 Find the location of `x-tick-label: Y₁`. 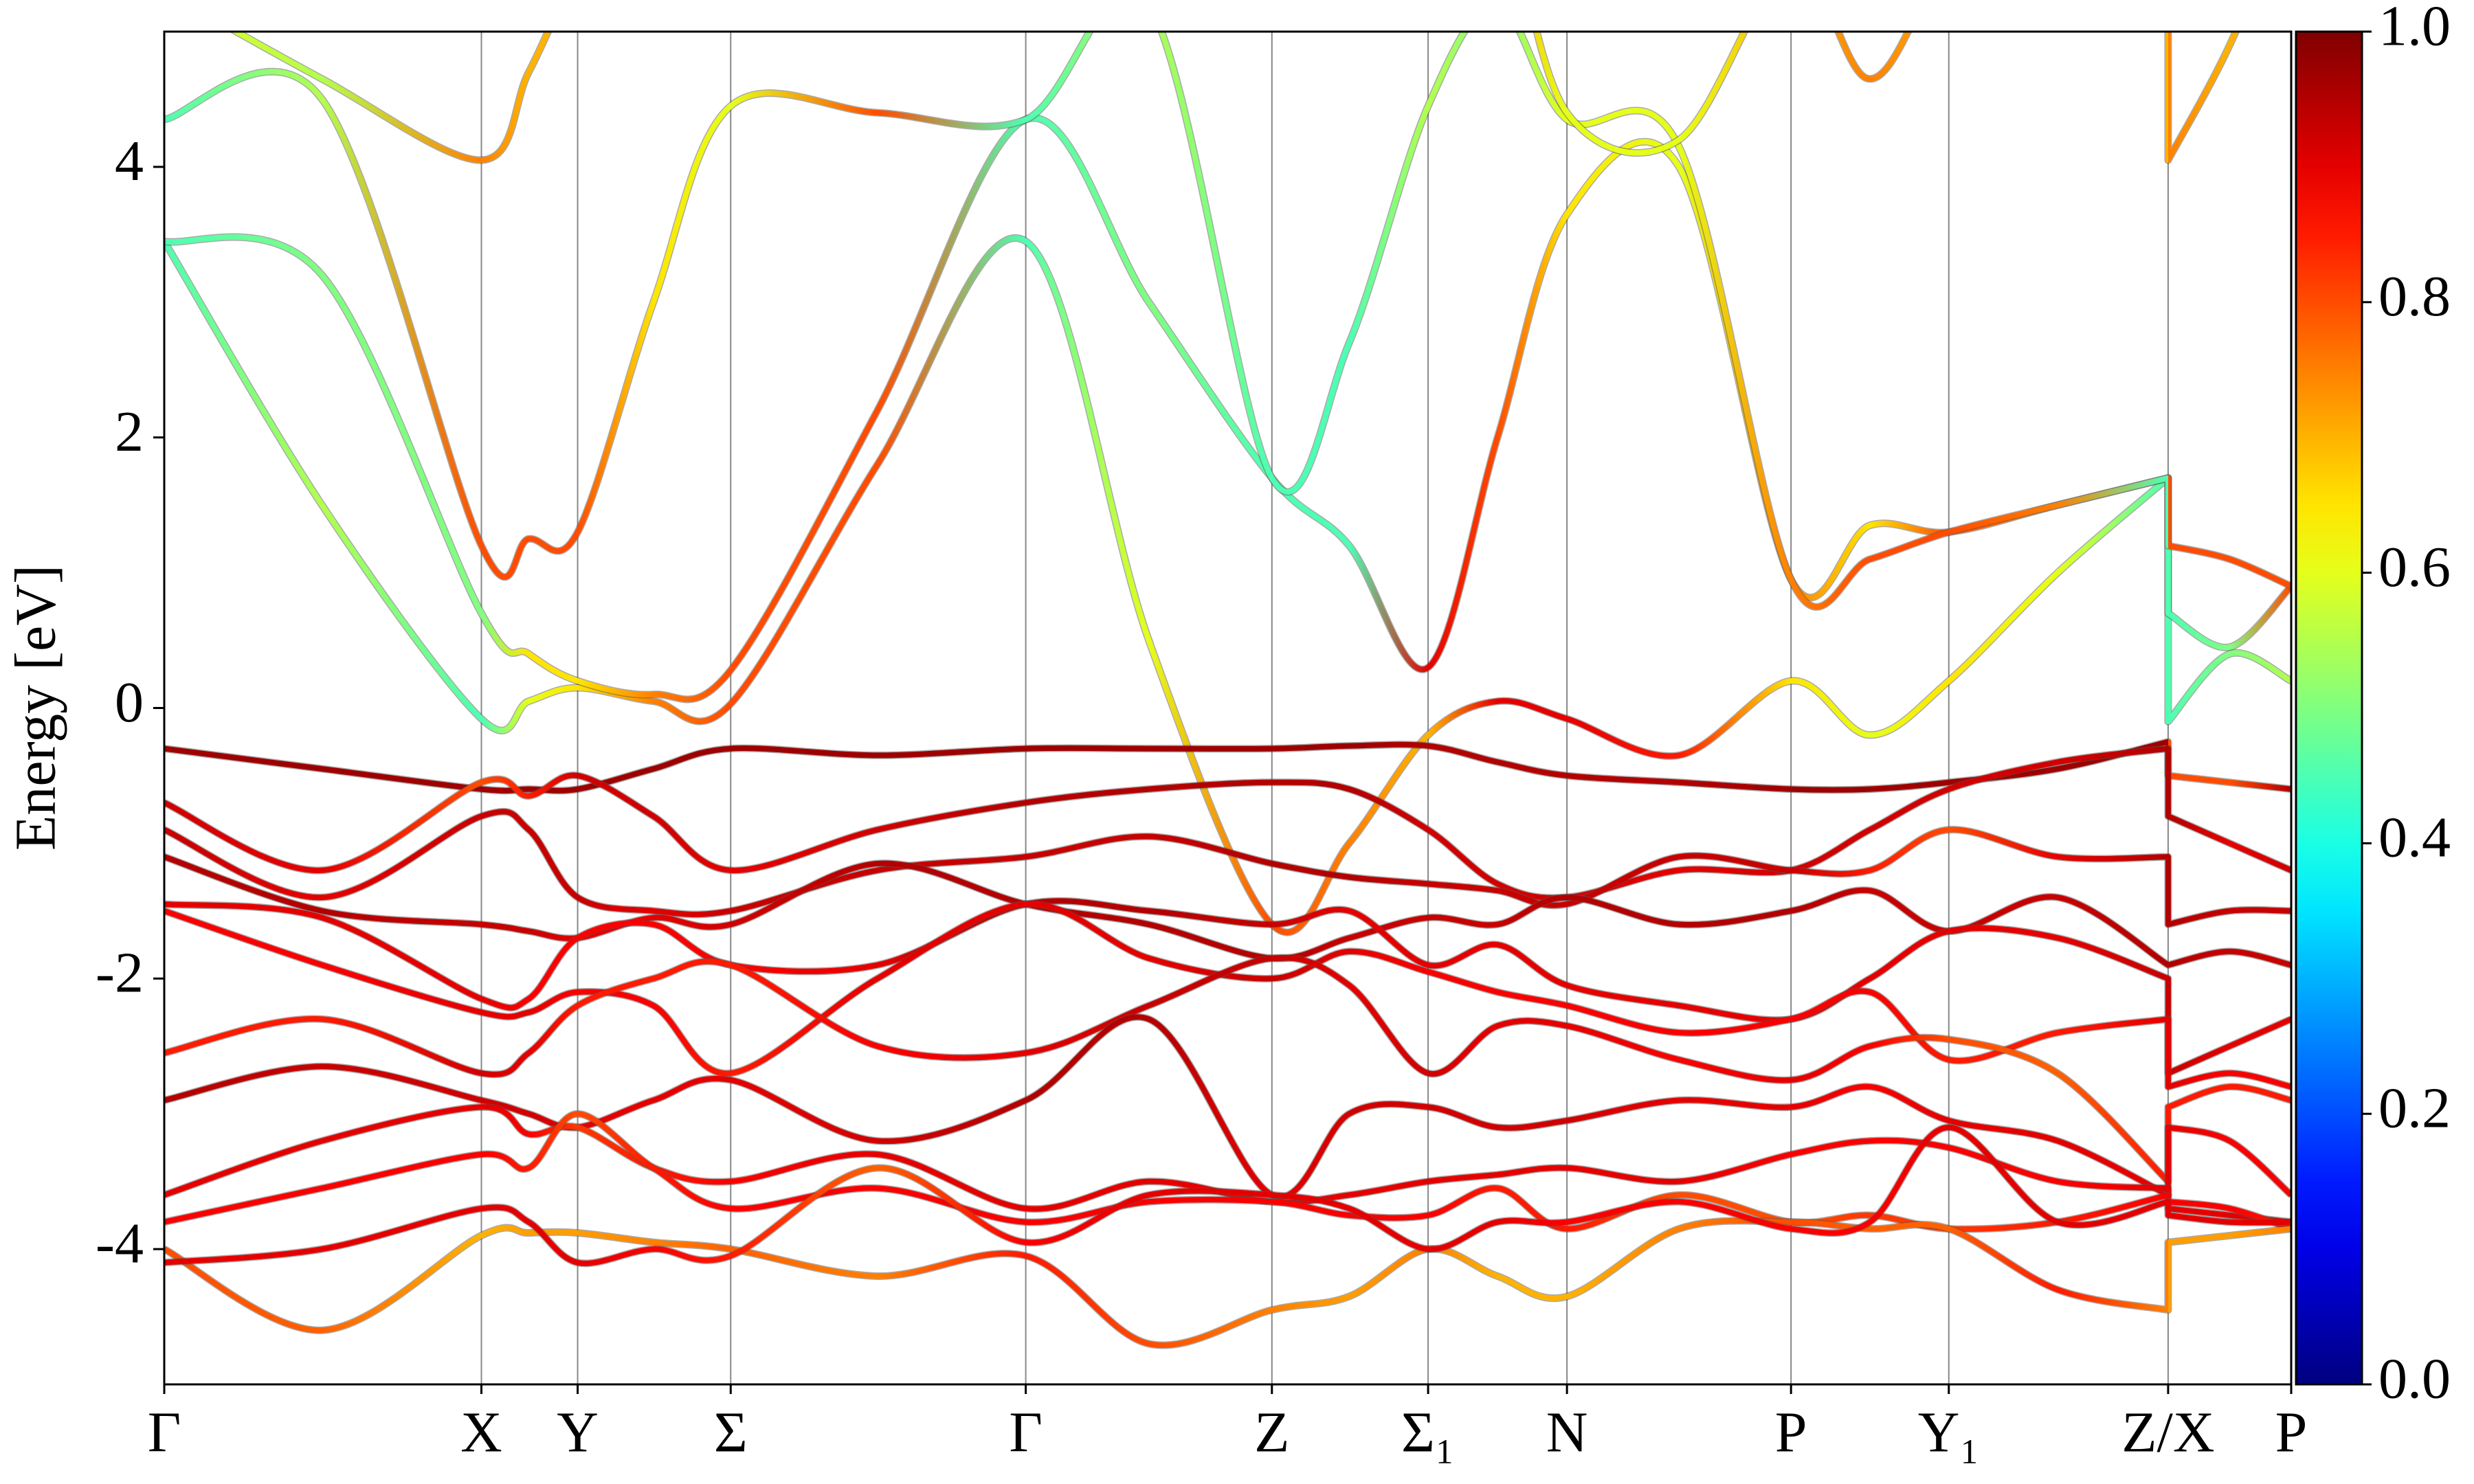

x-tick-label: Y₁ is located at coordinates (1949, 1432).